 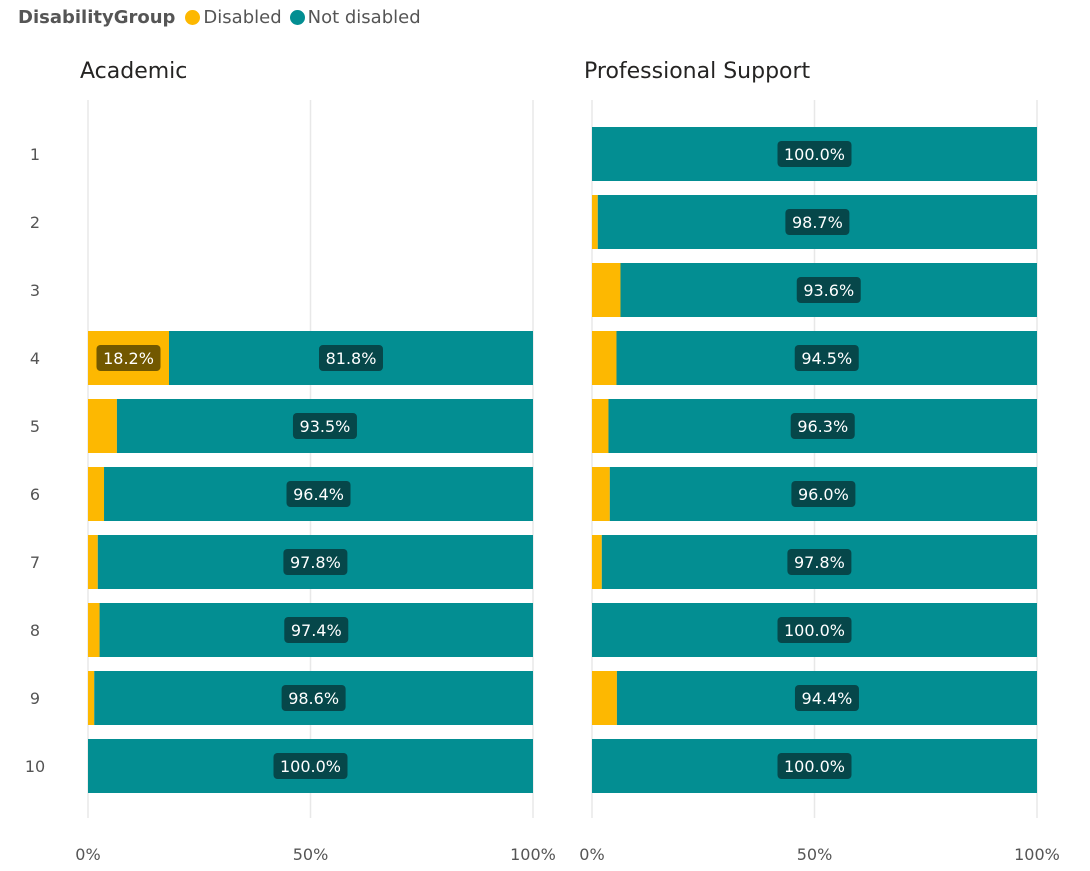 What do you see at coordinates (35, 562) in the screenshot?
I see `y-tick-label: 7` at bounding box center [35, 562].